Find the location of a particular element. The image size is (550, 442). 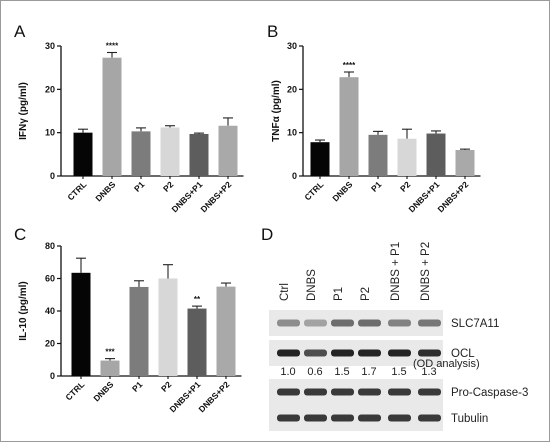

lane-label: P2 is located at coordinates (366, 294).